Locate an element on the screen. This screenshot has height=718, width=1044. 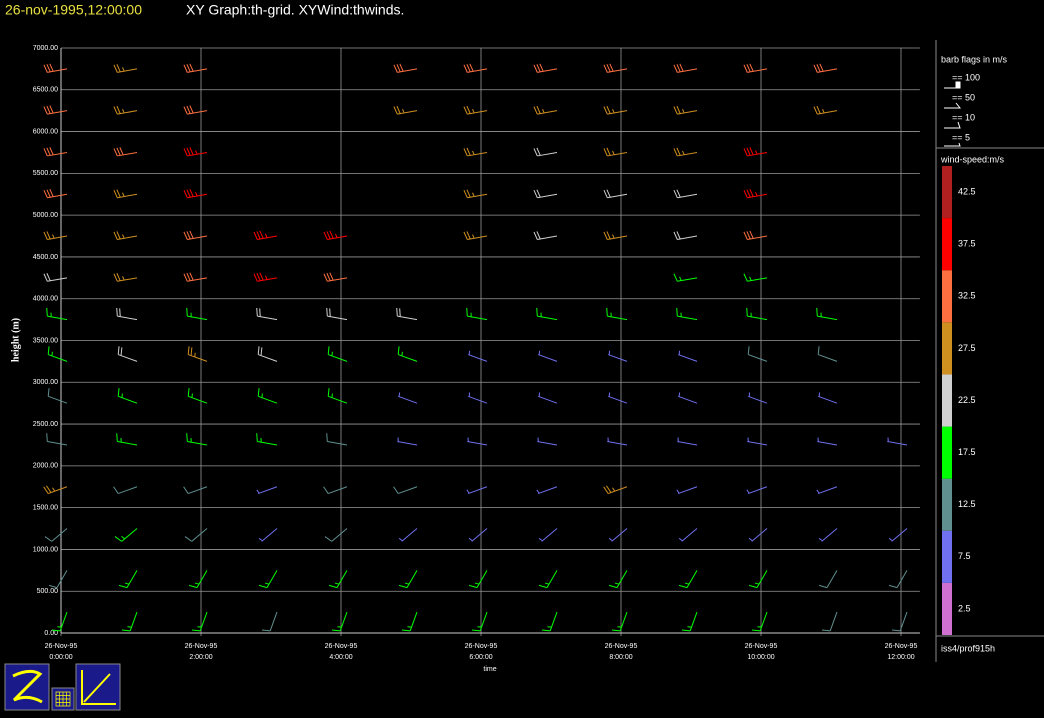
colorbar-label: 2.5 is located at coordinates (964, 608).